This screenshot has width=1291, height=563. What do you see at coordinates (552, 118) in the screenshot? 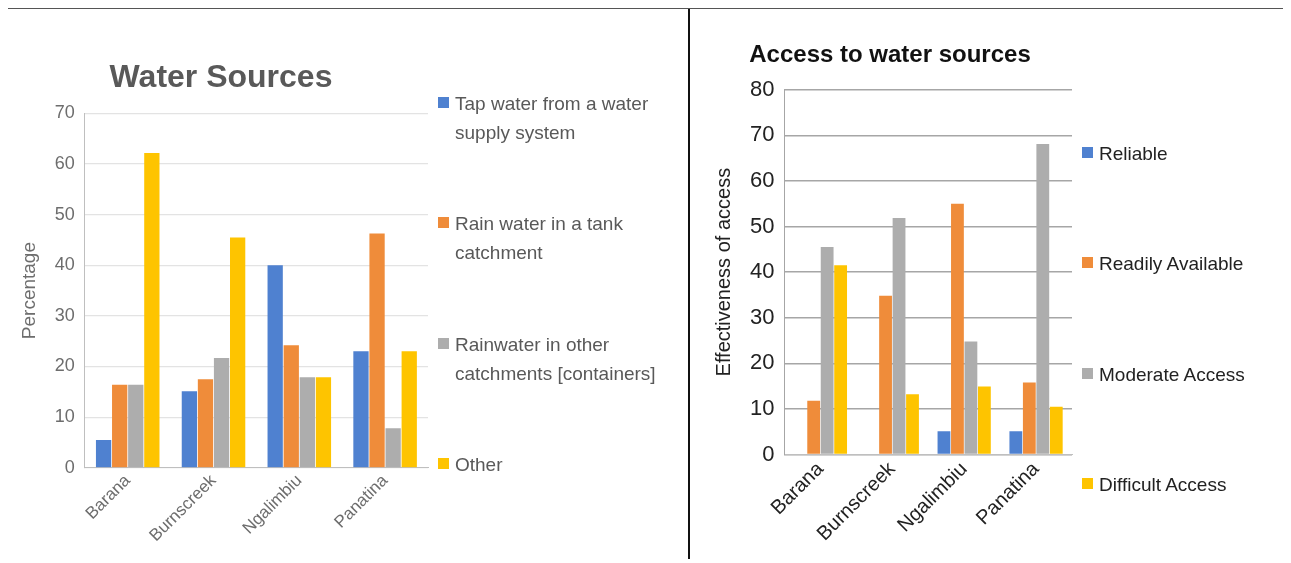
I see `legend-label: Tap water from a water supply system` at bounding box center [552, 118].